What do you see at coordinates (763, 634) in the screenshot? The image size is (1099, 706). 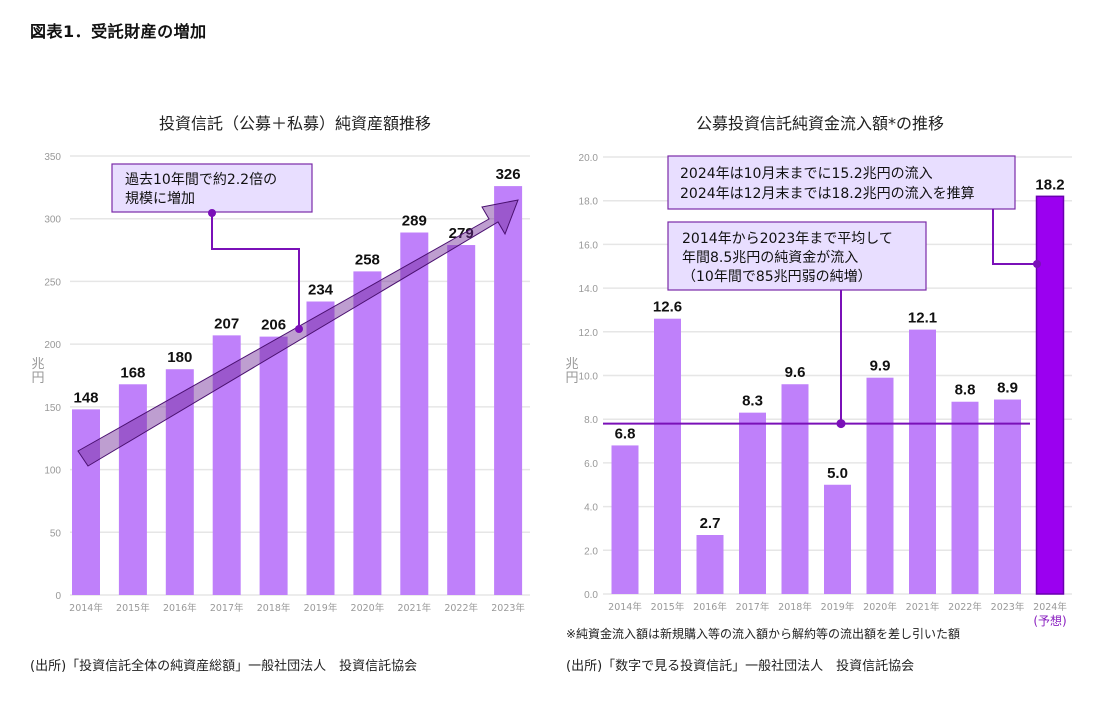 I see `right-chart-footnote: ※純資金流入額は新規購入等の流入額から解約等の流出額を差し引いた額` at bounding box center [763, 634].